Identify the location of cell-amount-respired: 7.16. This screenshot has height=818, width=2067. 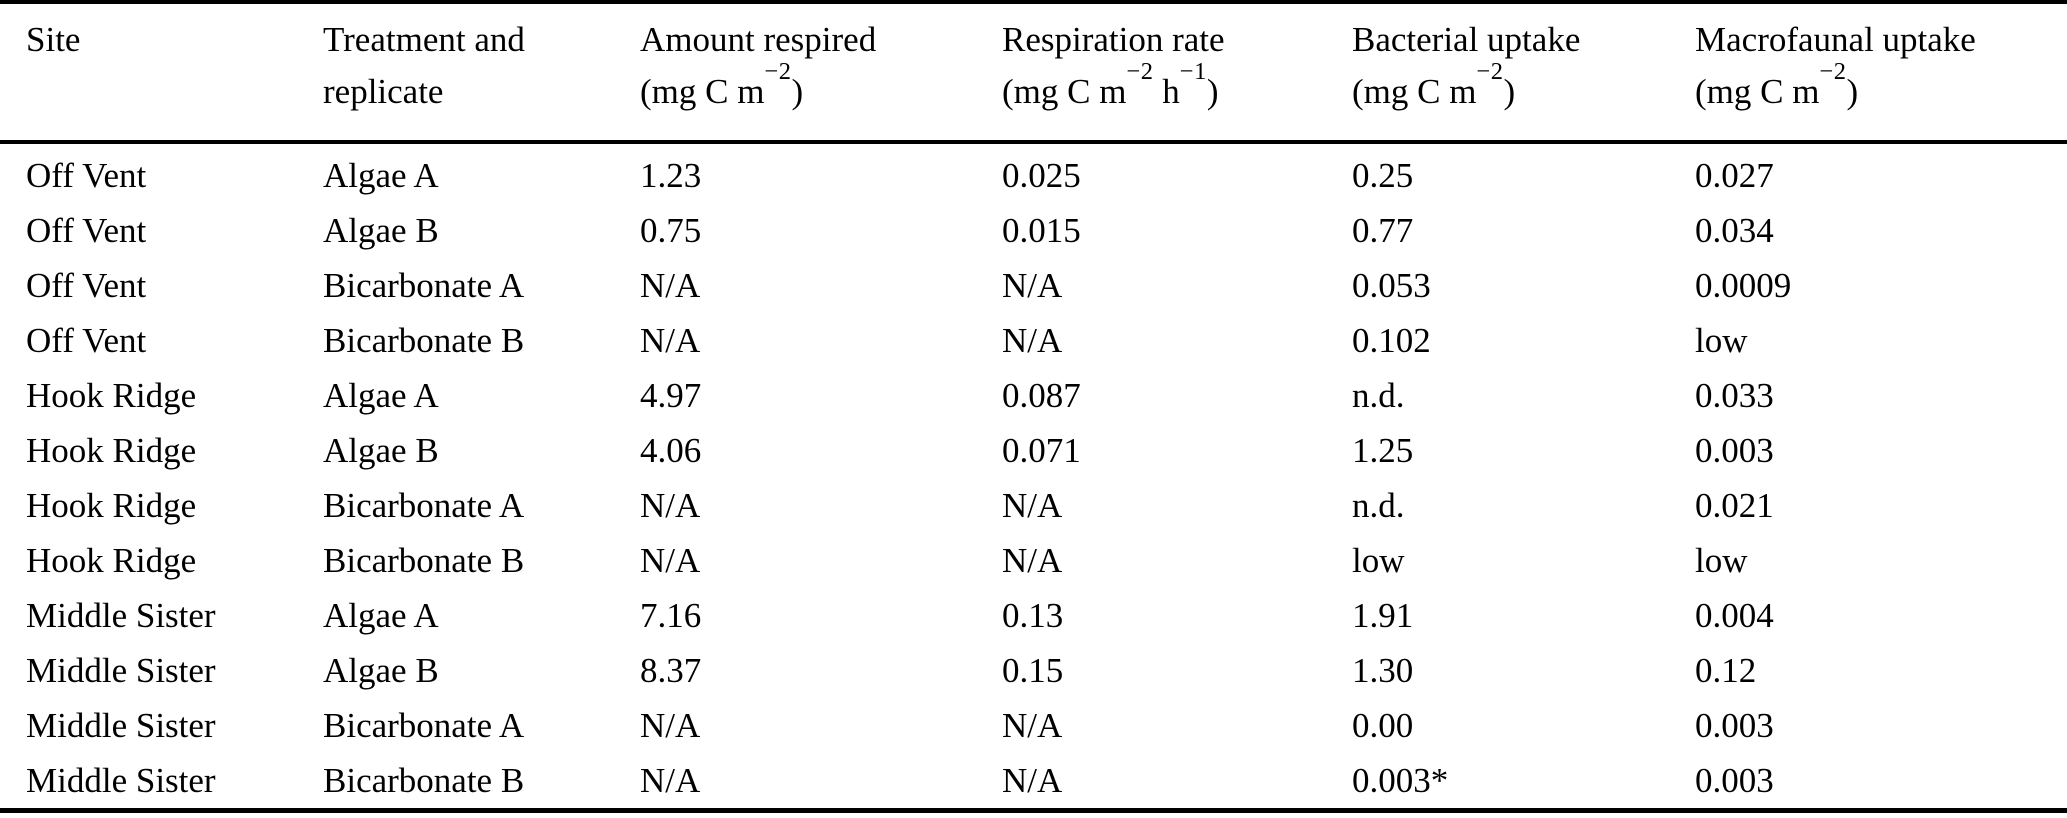
(671, 615).